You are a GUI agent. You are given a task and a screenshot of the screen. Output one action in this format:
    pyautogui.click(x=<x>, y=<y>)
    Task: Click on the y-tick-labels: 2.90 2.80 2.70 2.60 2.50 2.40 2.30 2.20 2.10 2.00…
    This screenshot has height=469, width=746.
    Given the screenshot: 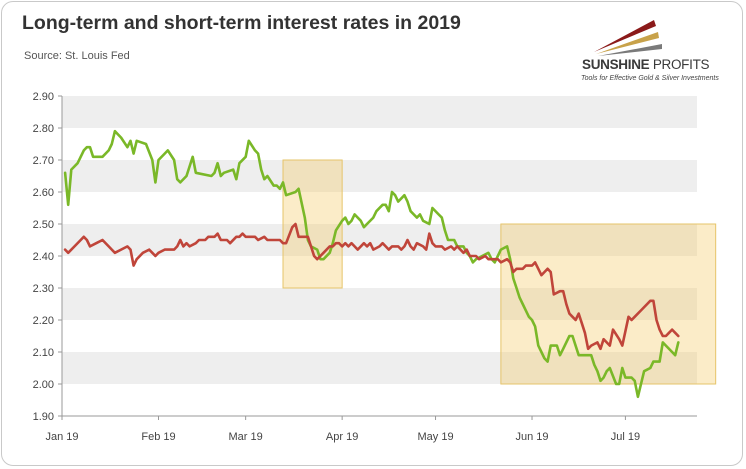 What is the action you would take?
    pyautogui.click(x=43, y=257)
    